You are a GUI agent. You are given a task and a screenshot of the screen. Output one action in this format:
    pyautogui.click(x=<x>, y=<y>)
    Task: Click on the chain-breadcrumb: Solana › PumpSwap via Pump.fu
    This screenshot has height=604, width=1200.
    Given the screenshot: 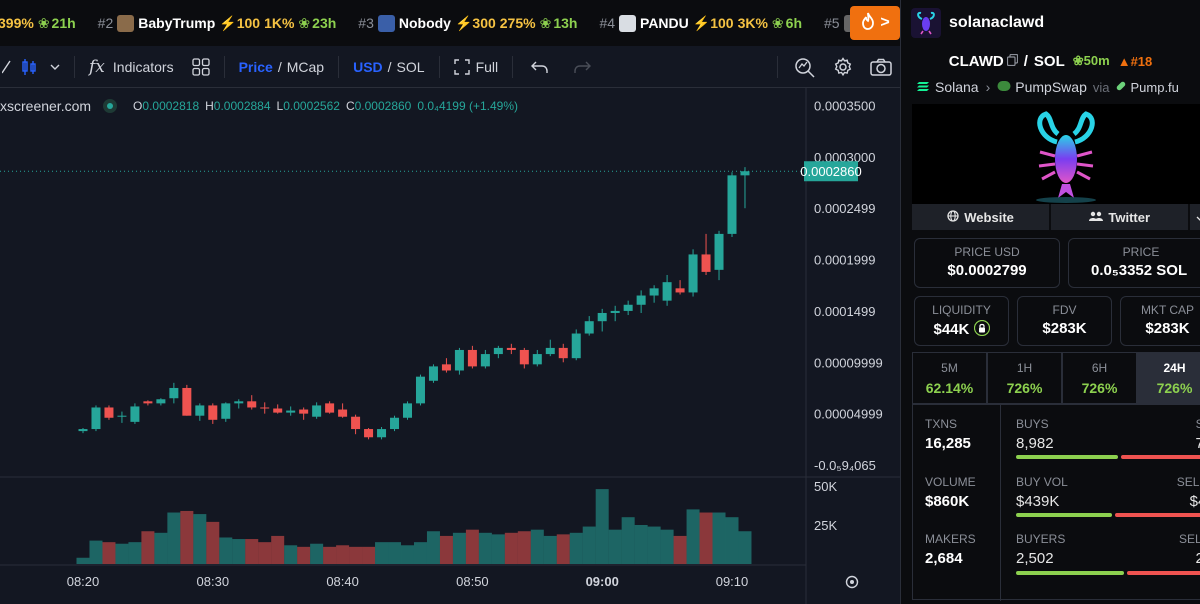 What is the action you would take?
    pyautogui.click(x=1050, y=87)
    